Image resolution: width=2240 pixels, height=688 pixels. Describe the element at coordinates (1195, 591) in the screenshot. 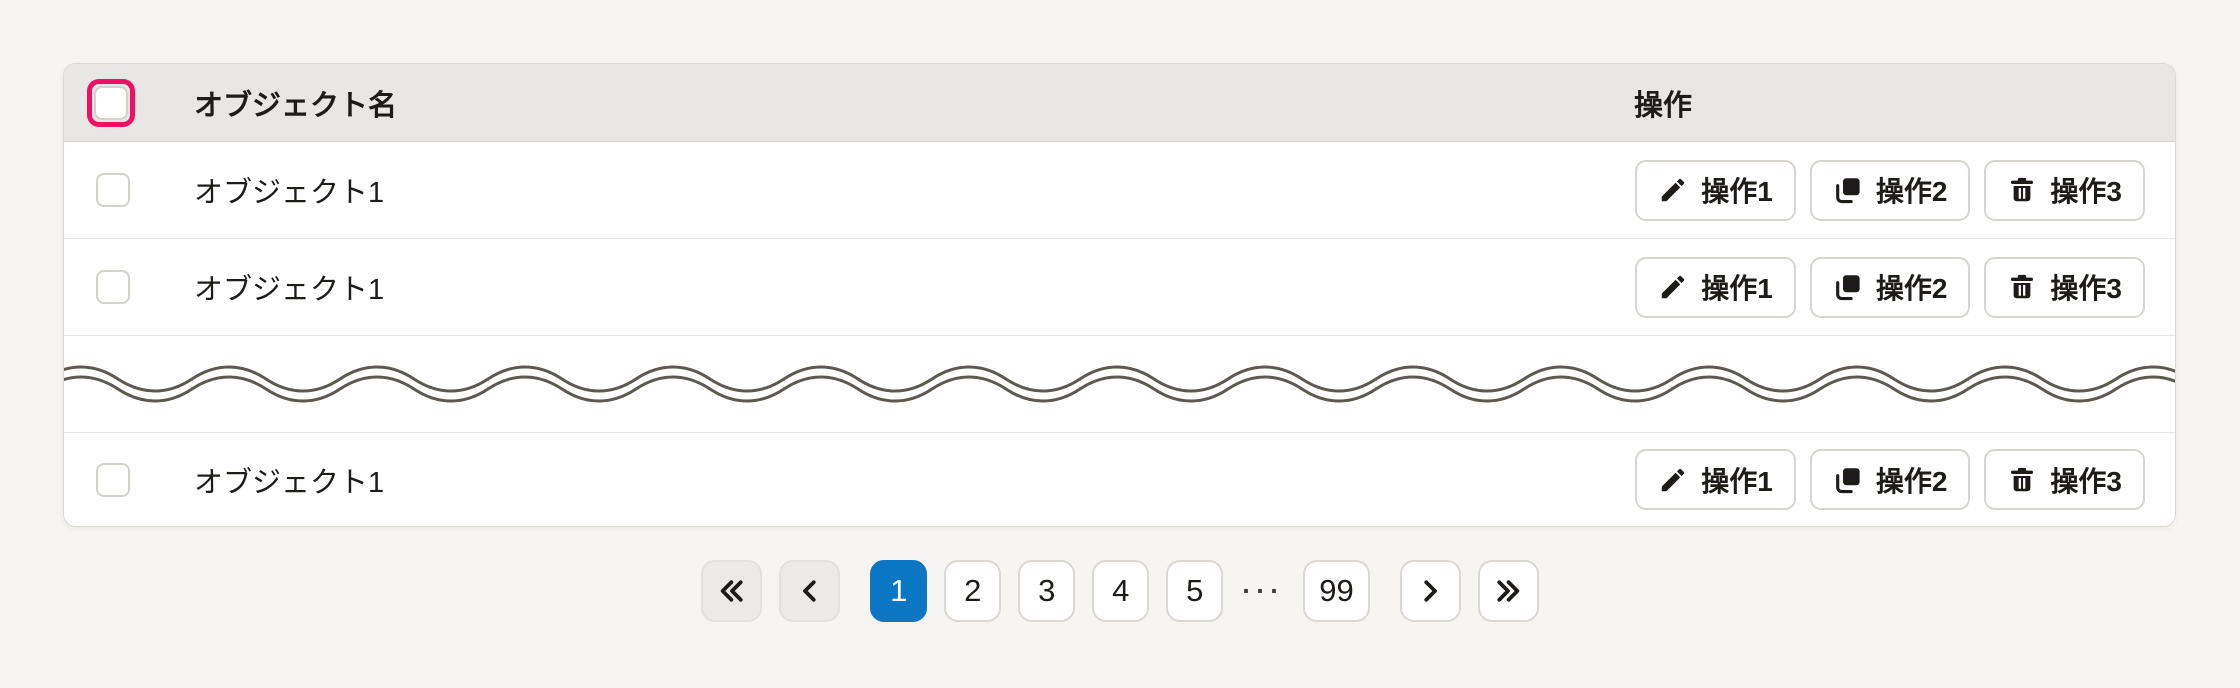

I see `page-button-5: 5` at that location.